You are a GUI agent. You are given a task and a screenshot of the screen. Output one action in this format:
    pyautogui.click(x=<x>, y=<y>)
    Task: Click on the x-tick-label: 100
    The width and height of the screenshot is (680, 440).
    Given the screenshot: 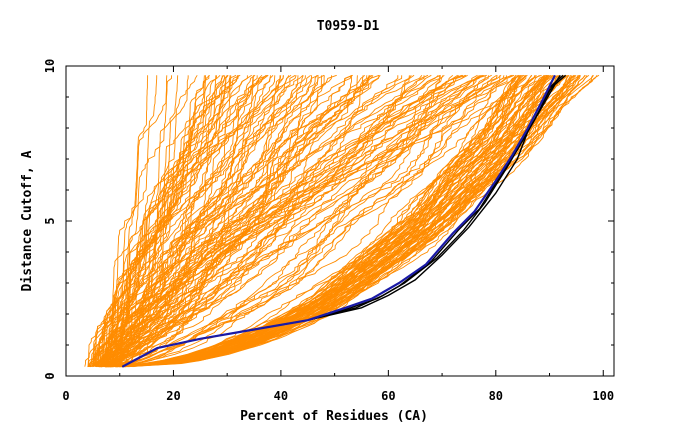 What is the action you would take?
    pyautogui.click(x=603, y=396)
    